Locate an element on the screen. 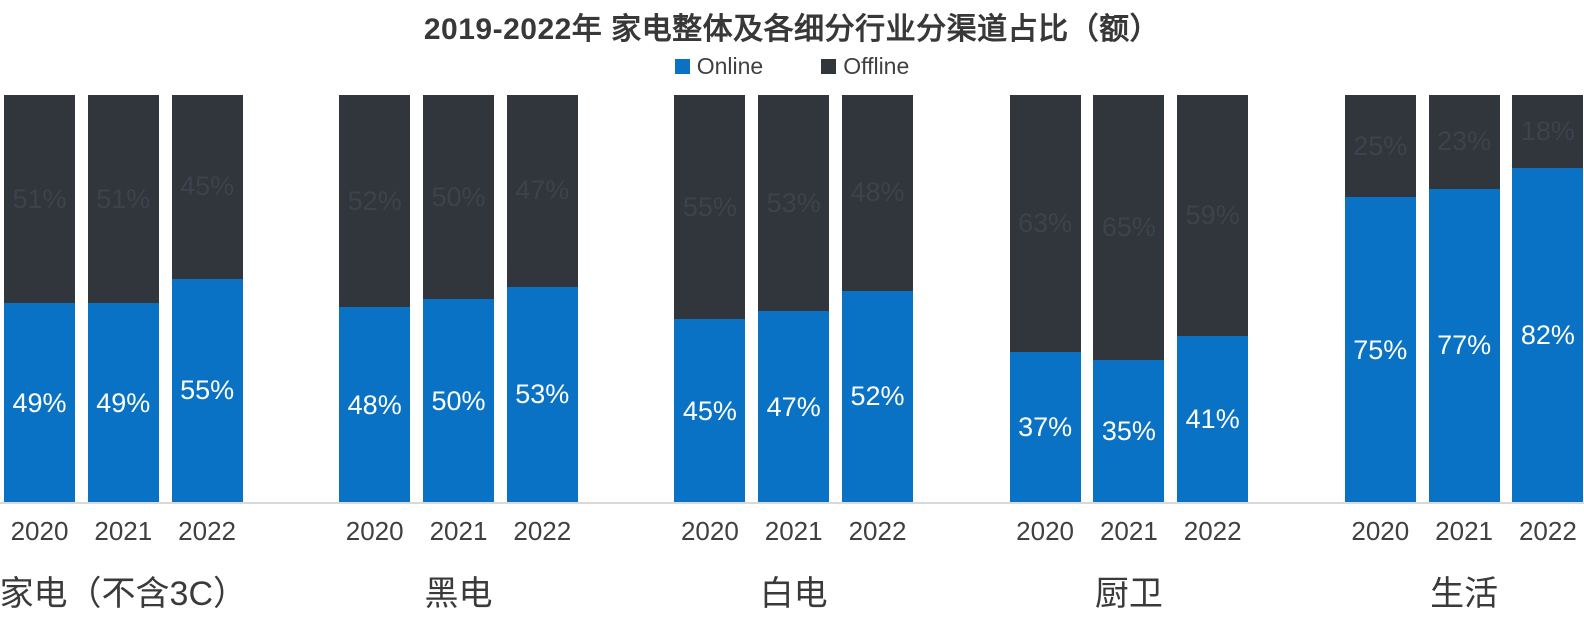 The image size is (1584, 617). bar-segment-online: 53% is located at coordinates (542, 394).